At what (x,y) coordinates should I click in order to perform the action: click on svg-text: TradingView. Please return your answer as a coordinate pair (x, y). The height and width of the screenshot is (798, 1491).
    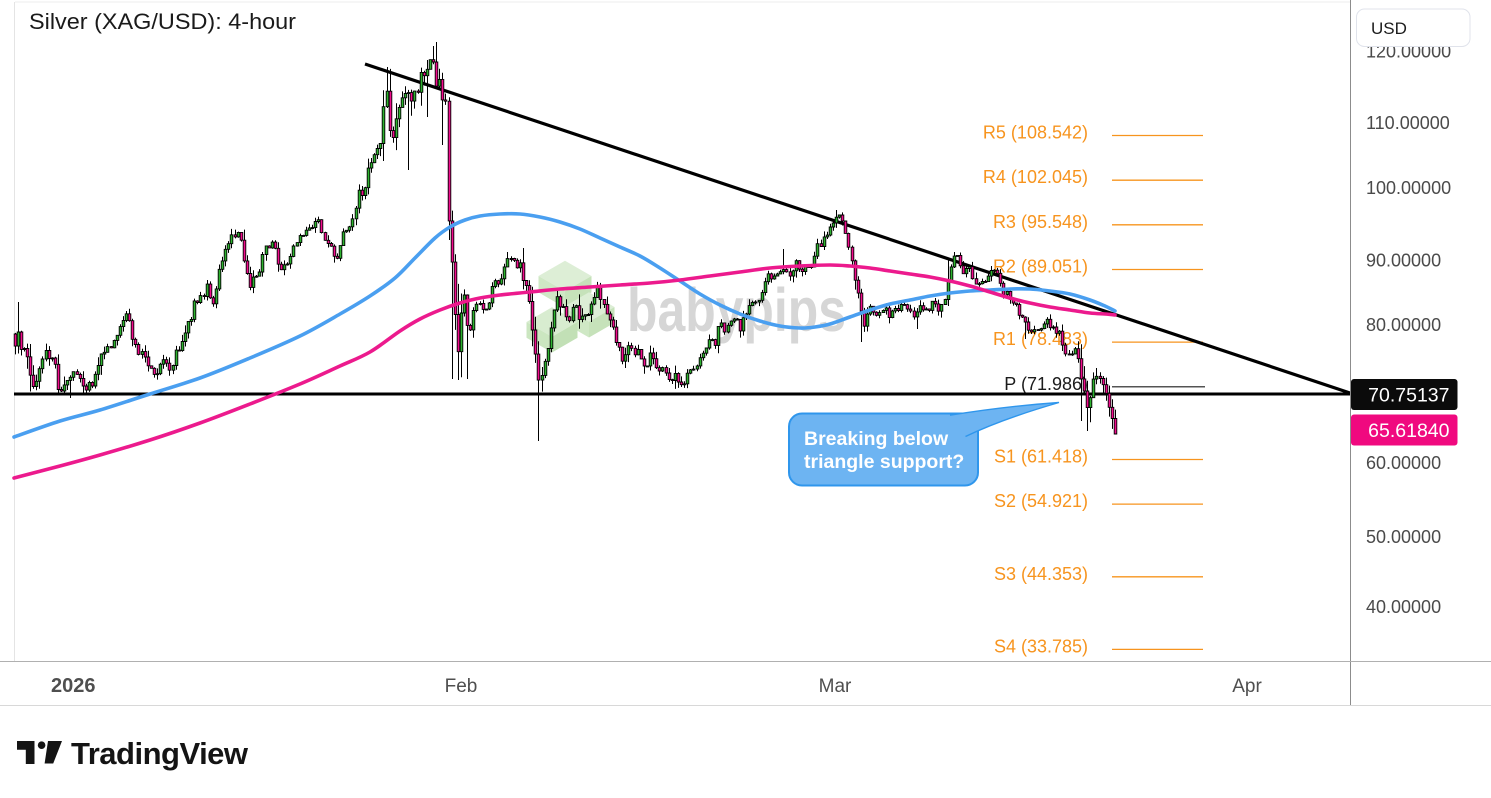
    Looking at the image, I should click on (160, 753).